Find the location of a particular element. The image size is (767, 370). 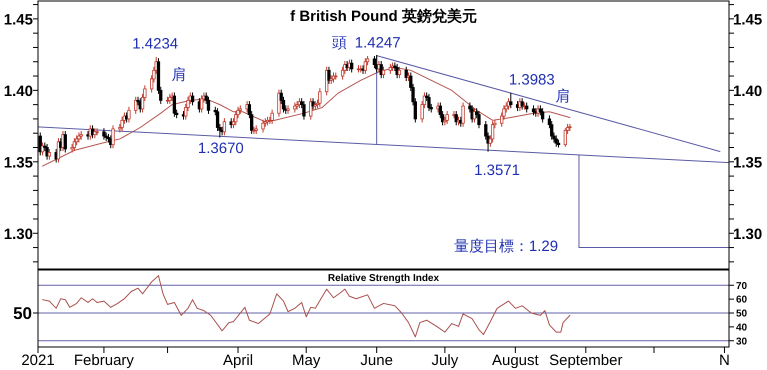

x-tick-label: September is located at coordinates (585, 360).